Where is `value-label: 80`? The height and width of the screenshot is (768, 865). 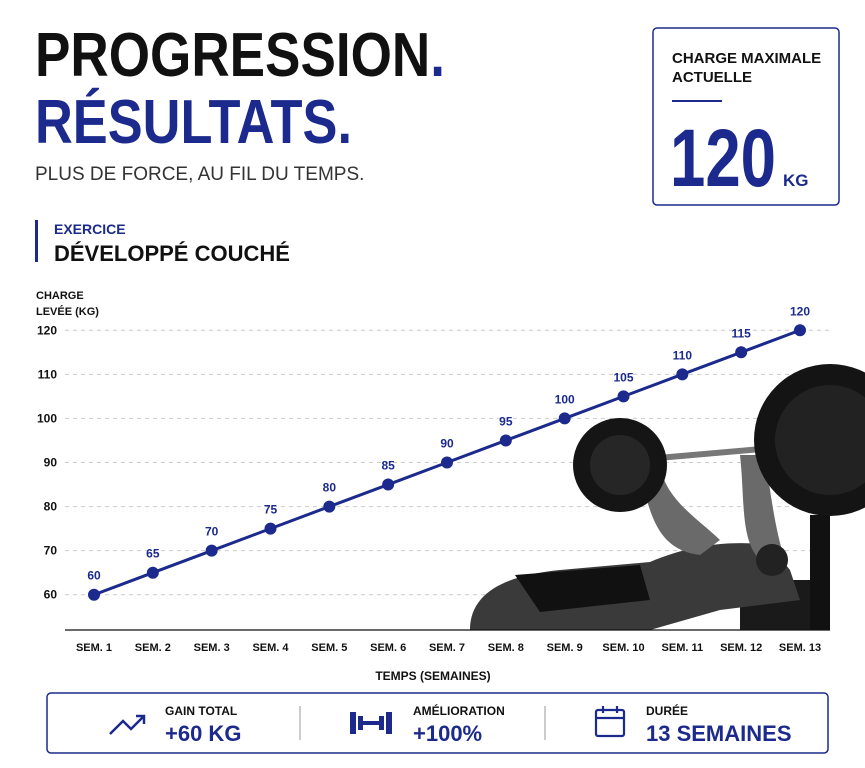
value-label: 80 is located at coordinates (330, 488).